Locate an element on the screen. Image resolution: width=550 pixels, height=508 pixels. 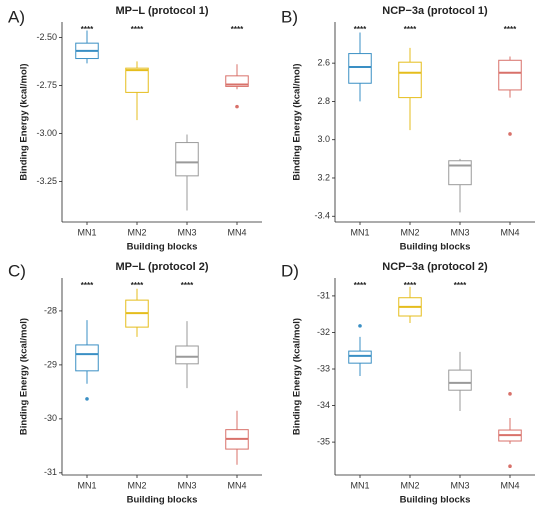
y-tick-label: -30 is located at coordinates (50, 418).